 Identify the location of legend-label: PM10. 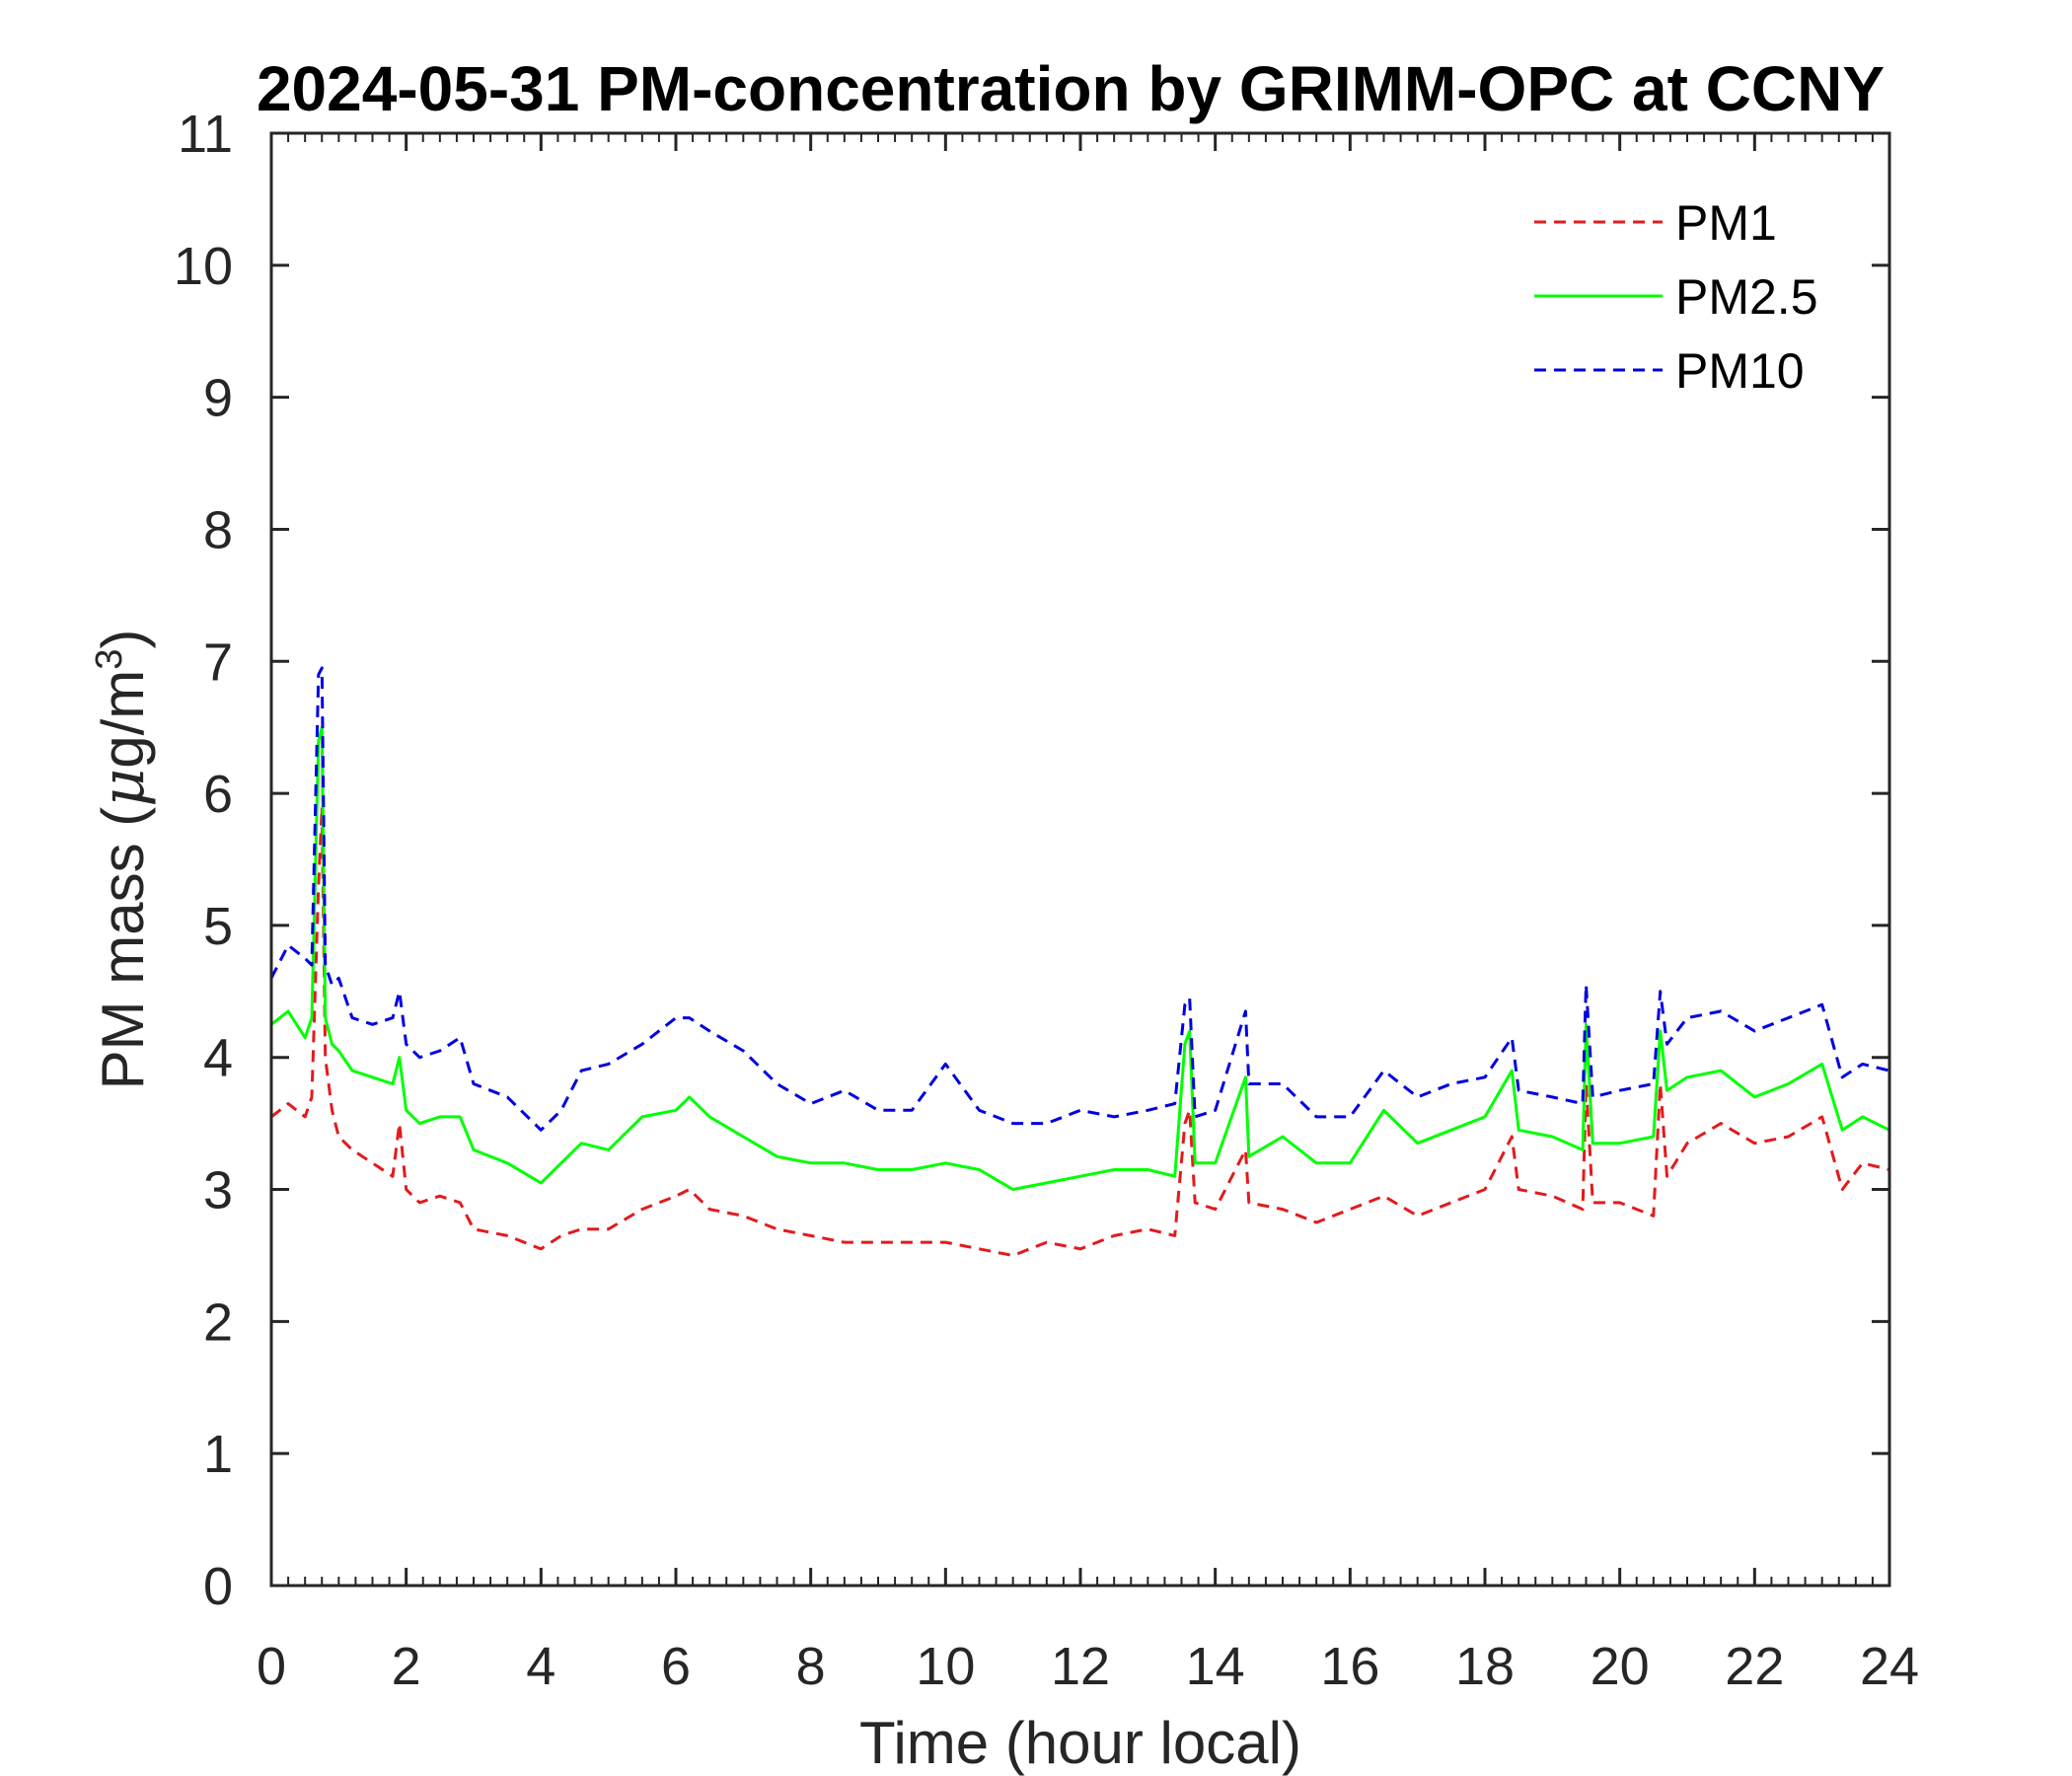
(1740, 371).